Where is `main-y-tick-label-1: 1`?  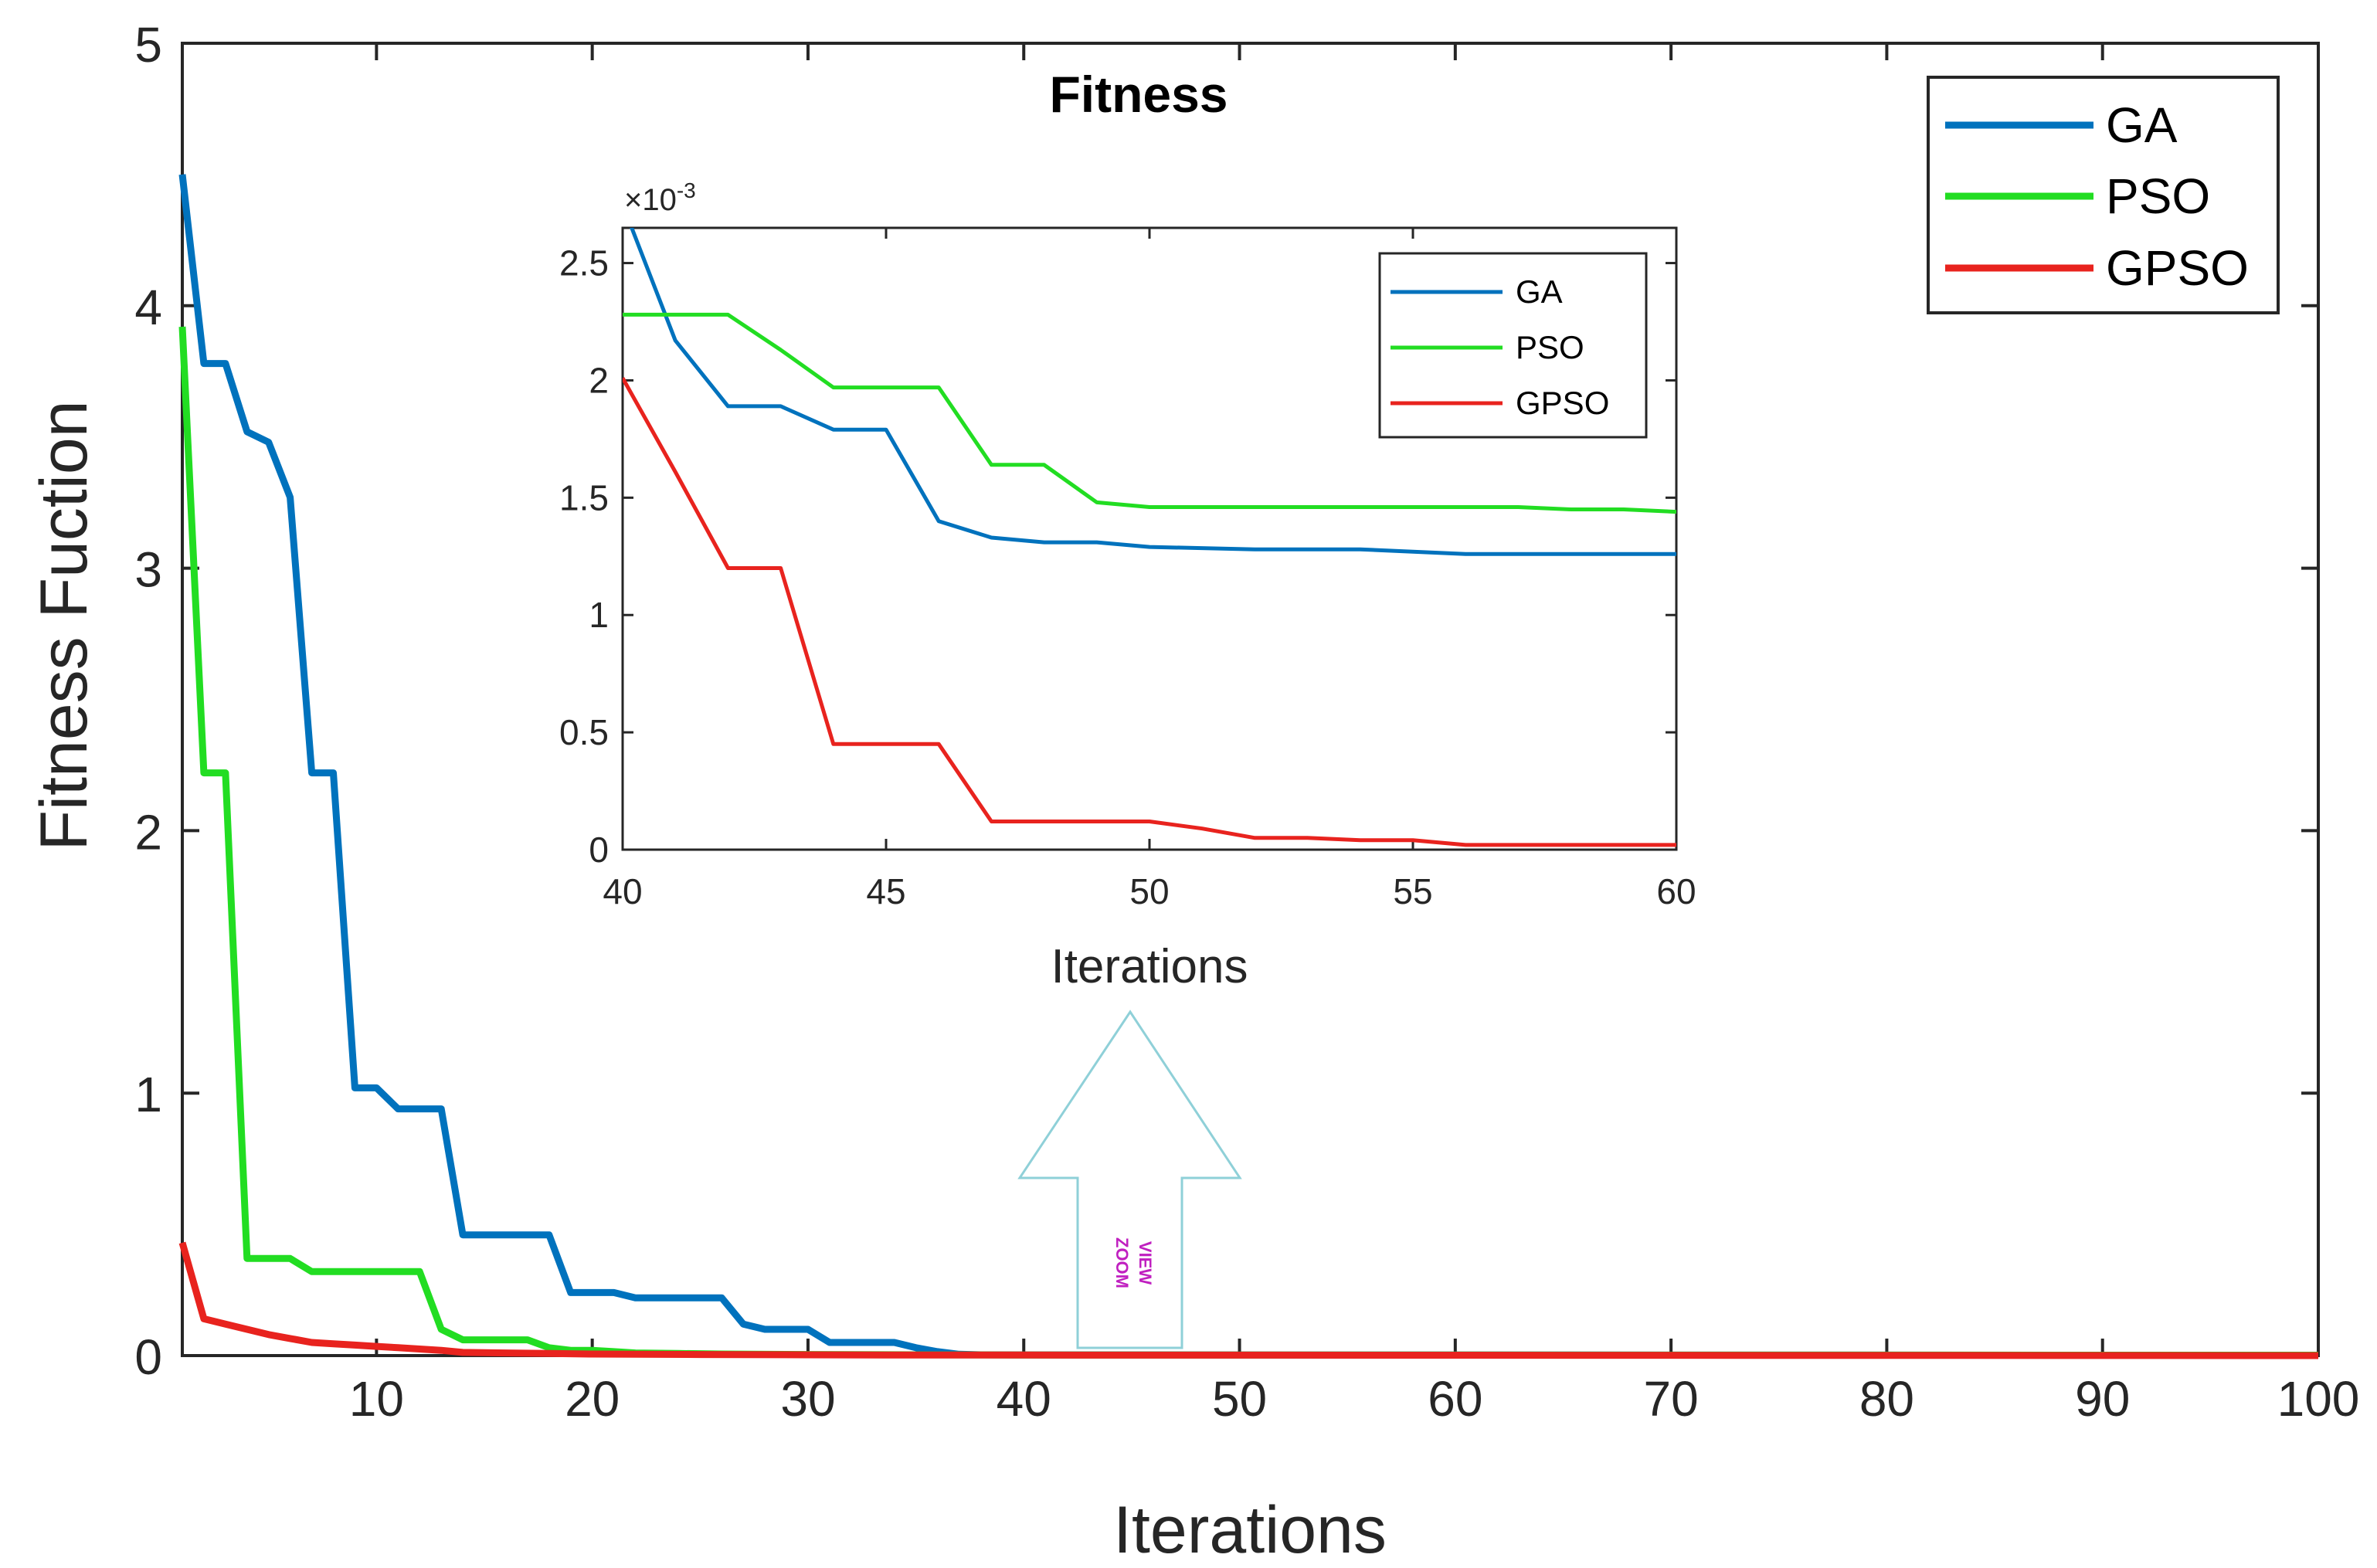 main-y-tick-label-1: 1 is located at coordinates (148, 1094).